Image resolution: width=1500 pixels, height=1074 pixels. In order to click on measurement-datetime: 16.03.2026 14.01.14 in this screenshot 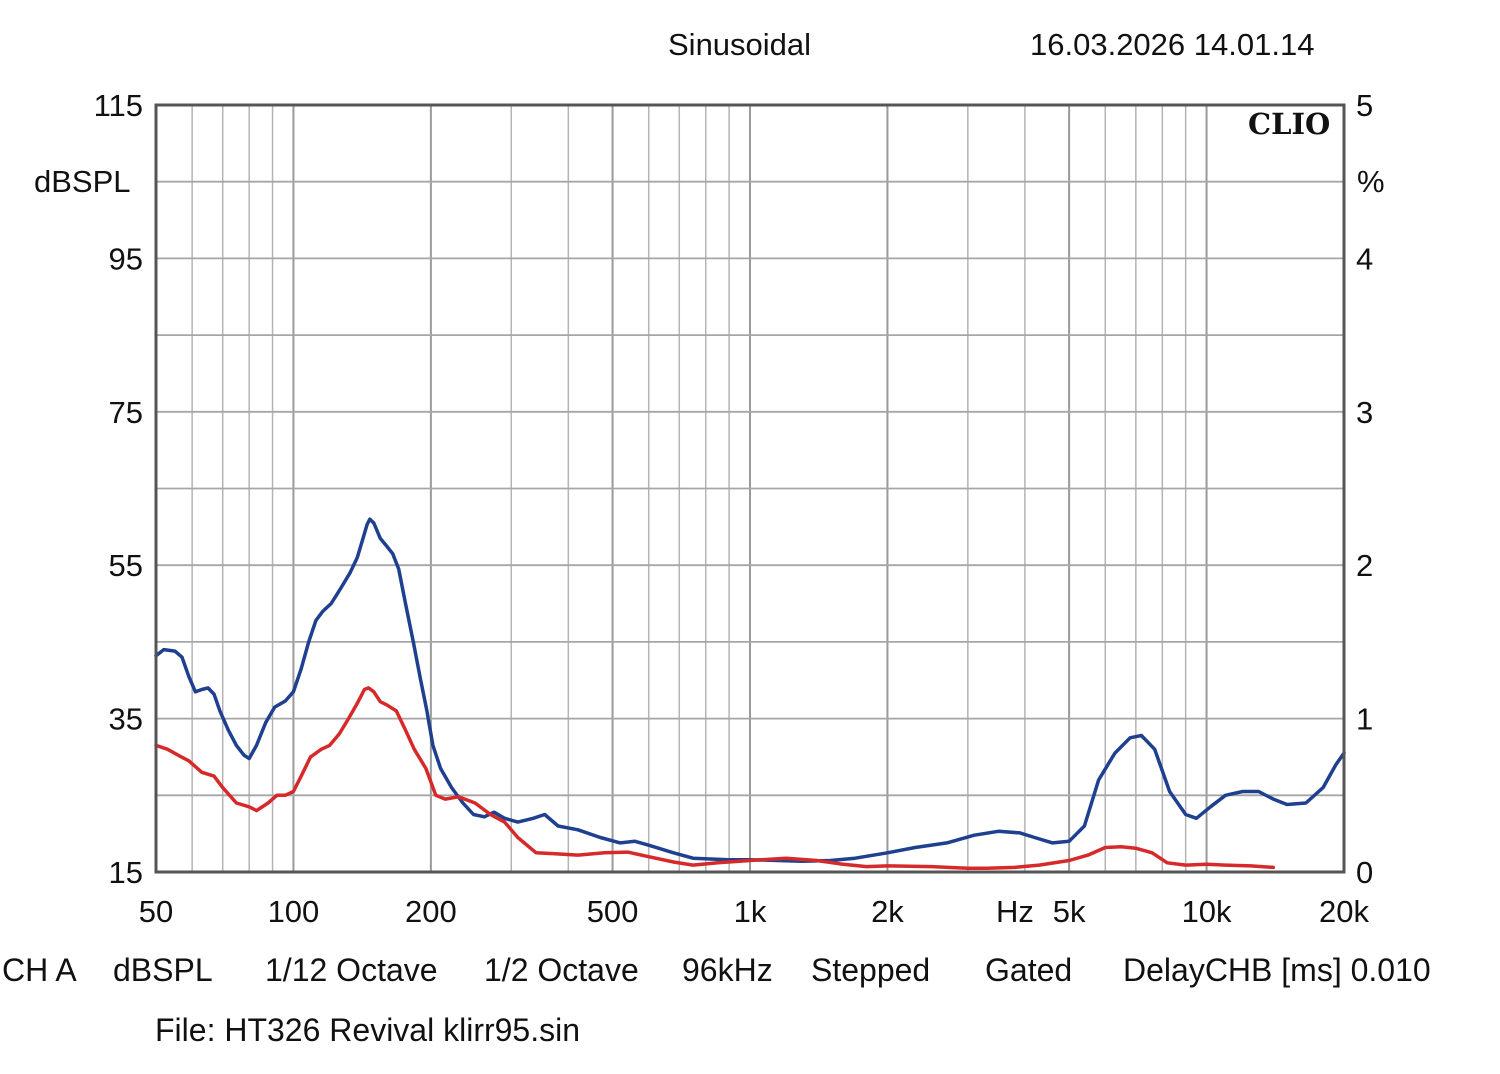, I will do `click(1172, 44)`.